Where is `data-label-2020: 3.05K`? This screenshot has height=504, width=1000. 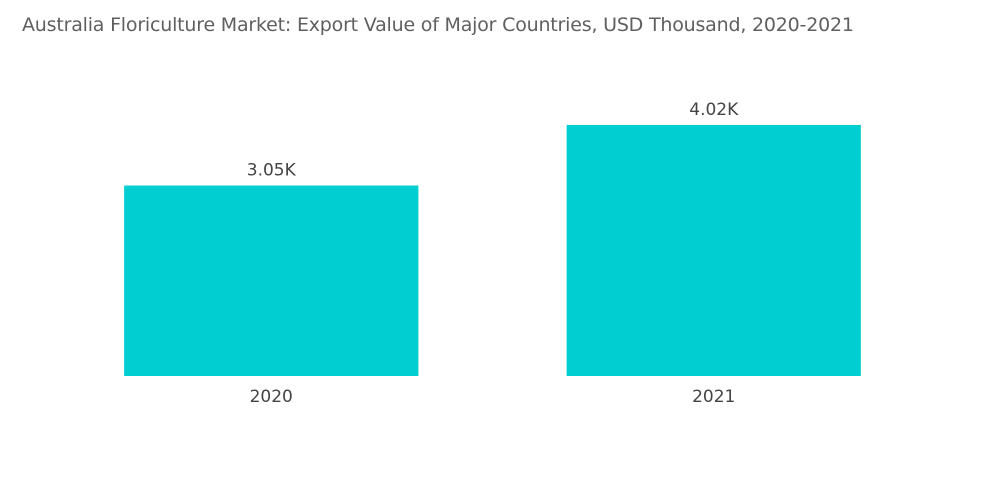
data-label-2020: 3.05K is located at coordinates (272, 171).